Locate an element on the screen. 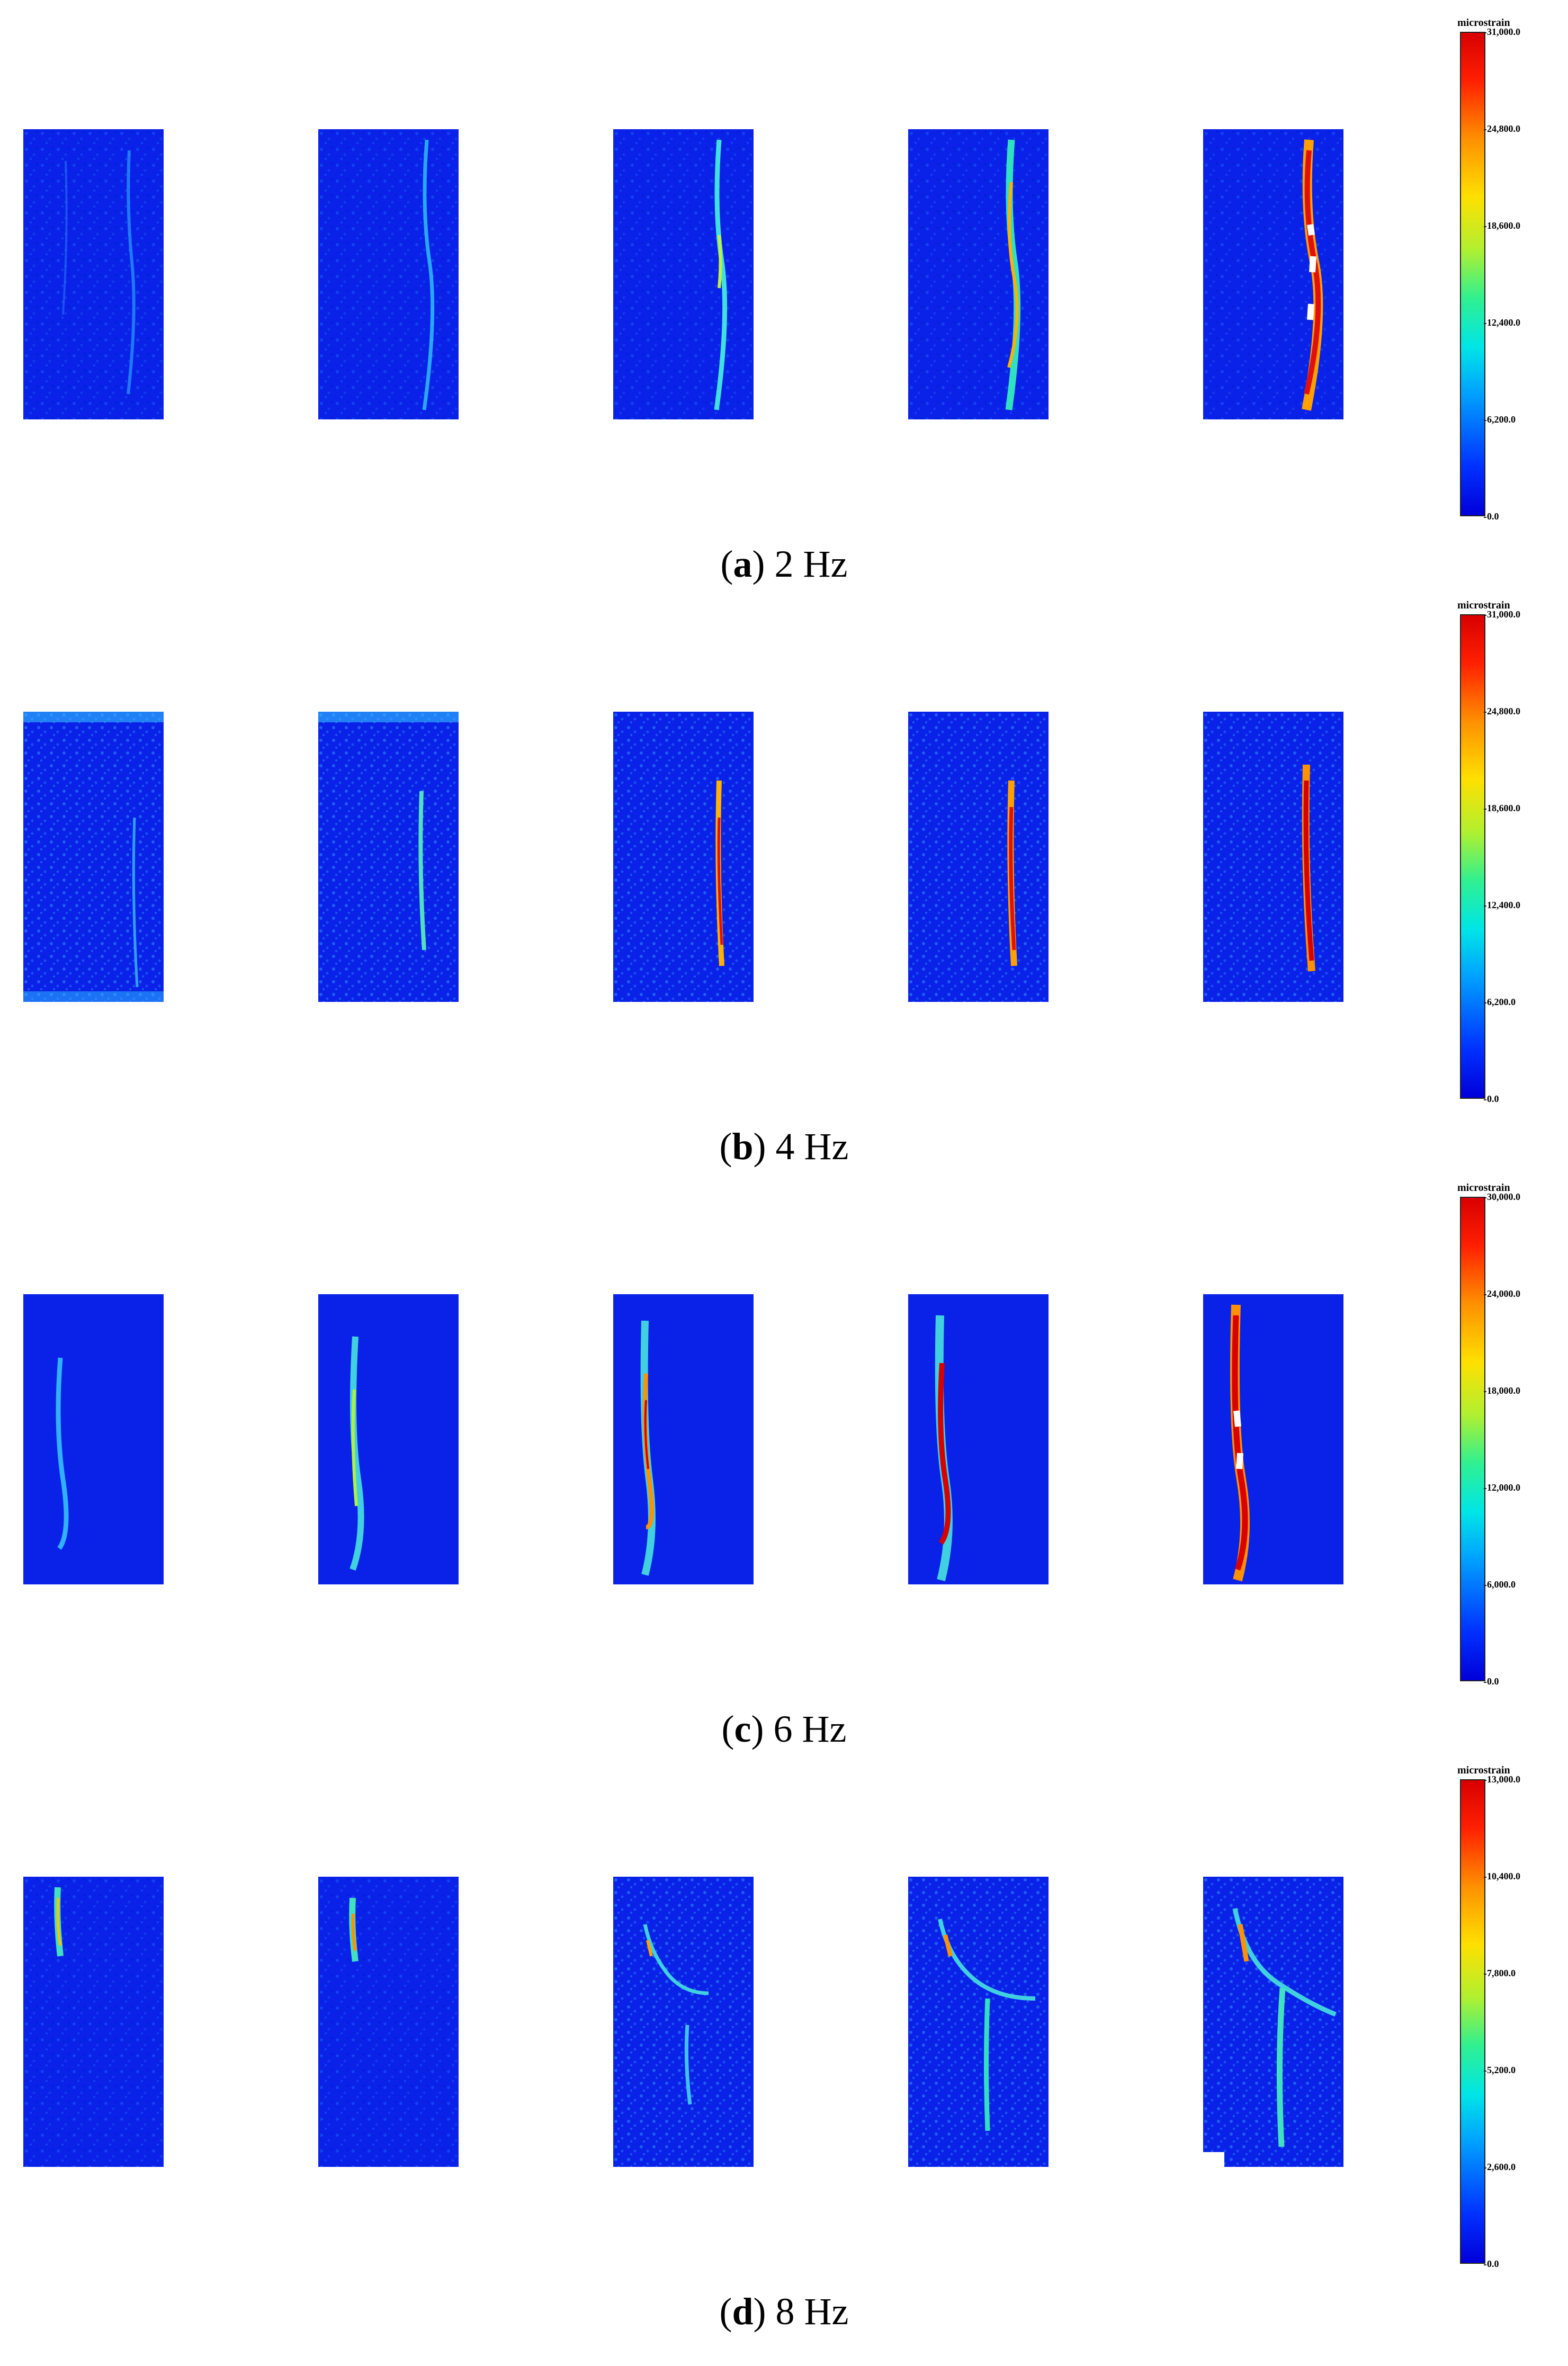 The image size is (1568, 2366). strain-map-b1 is located at coordinates (93, 857).